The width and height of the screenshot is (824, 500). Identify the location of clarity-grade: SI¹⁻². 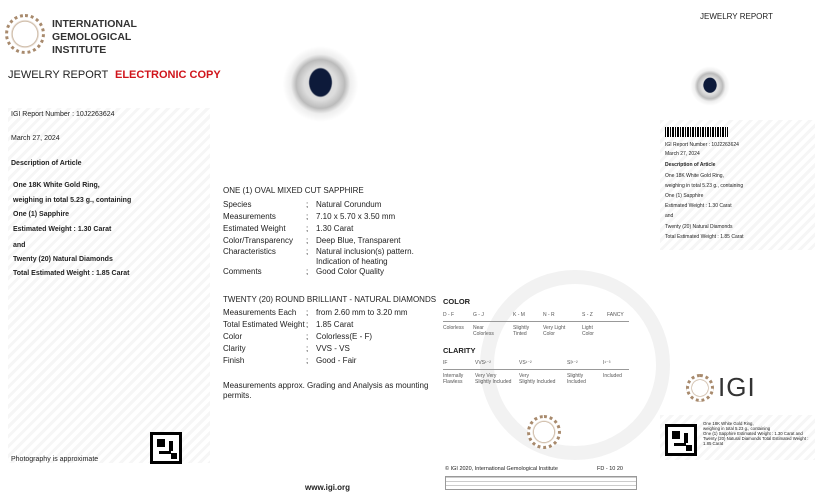
(572, 363).